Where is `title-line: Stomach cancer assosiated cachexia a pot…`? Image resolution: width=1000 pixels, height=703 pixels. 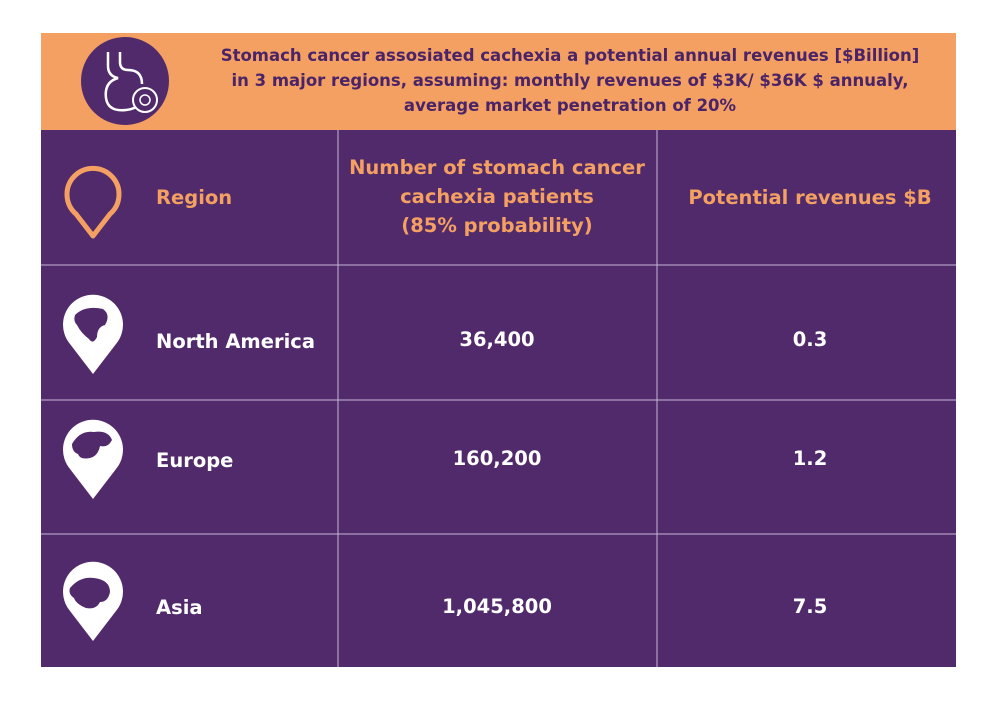
title-line: Stomach cancer assosiated cachexia a pot… is located at coordinates (570, 55).